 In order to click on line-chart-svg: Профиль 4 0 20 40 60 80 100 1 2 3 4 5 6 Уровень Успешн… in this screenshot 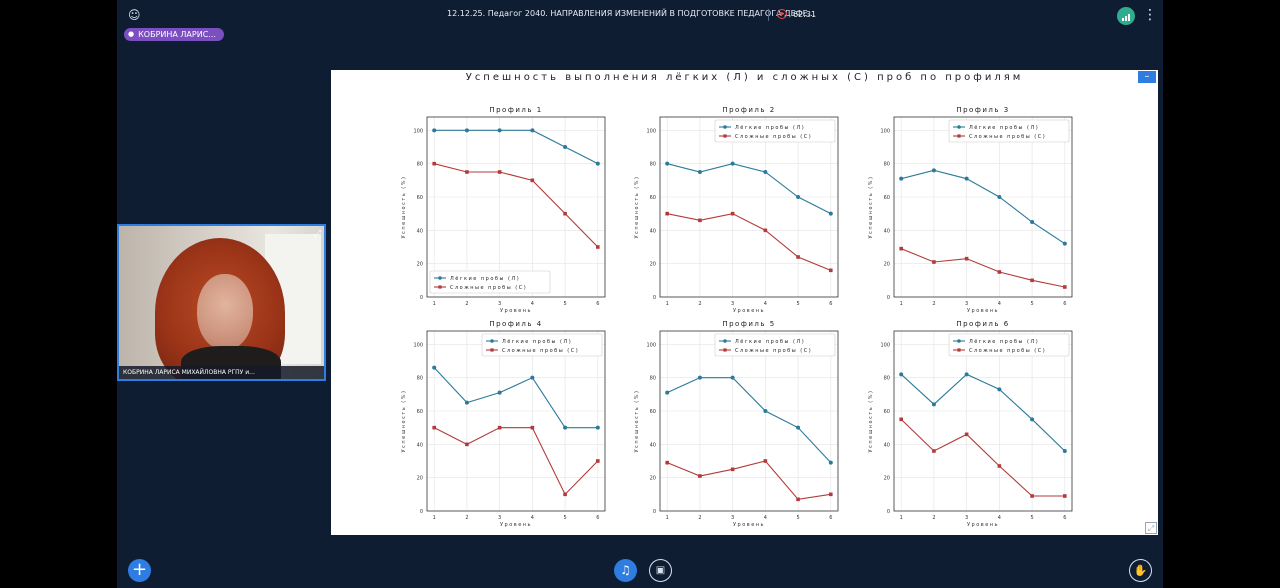, I will do `click(503, 423)`.